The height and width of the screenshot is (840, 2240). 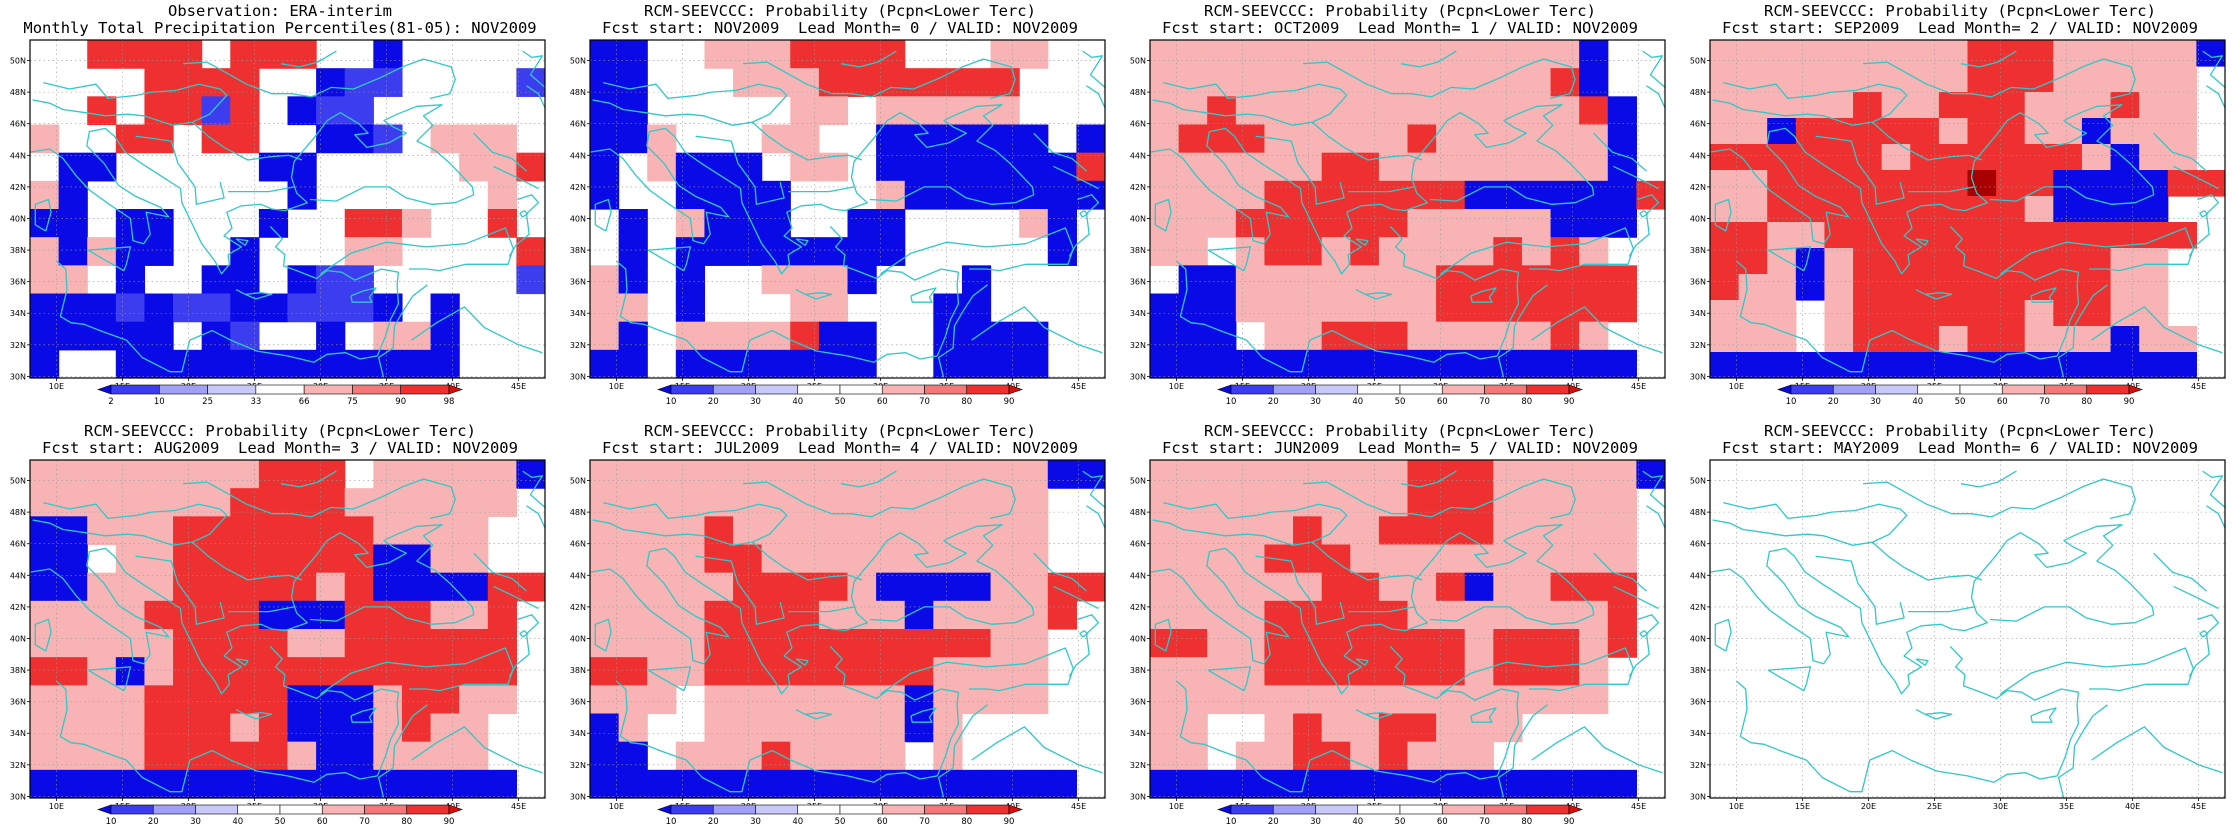 What do you see at coordinates (1009, 822) in the screenshot?
I see `colorbar-label: 90` at bounding box center [1009, 822].